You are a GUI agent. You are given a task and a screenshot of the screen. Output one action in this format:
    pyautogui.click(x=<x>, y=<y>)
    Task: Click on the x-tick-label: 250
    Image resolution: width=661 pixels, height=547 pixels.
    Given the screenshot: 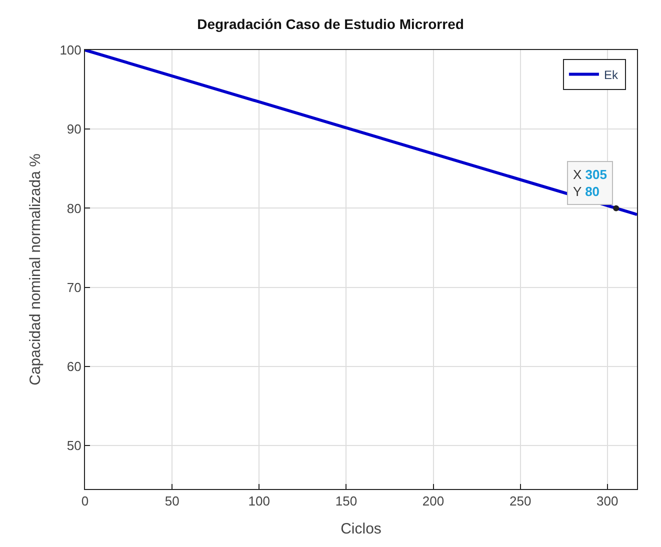 What is the action you would take?
    pyautogui.click(x=520, y=501)
    